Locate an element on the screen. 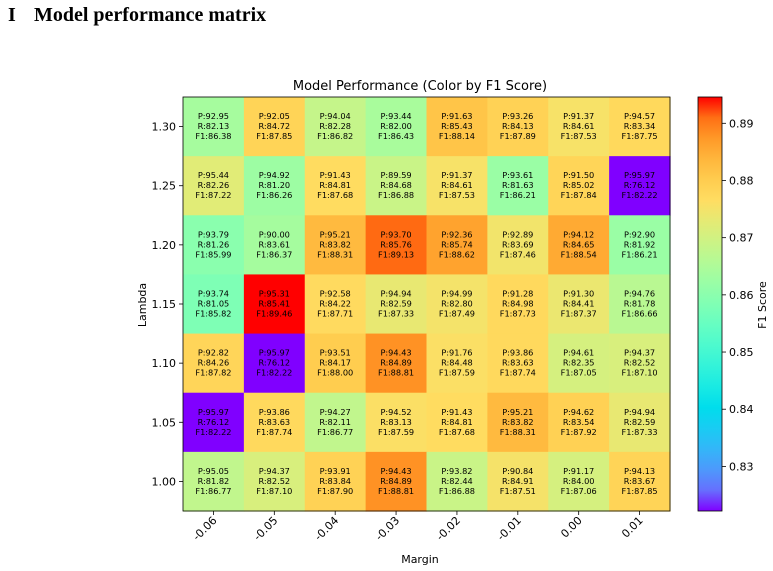 This screenshot has height=571, width=773. cell-label: P:93.51 is located at coordinates (335, 353).